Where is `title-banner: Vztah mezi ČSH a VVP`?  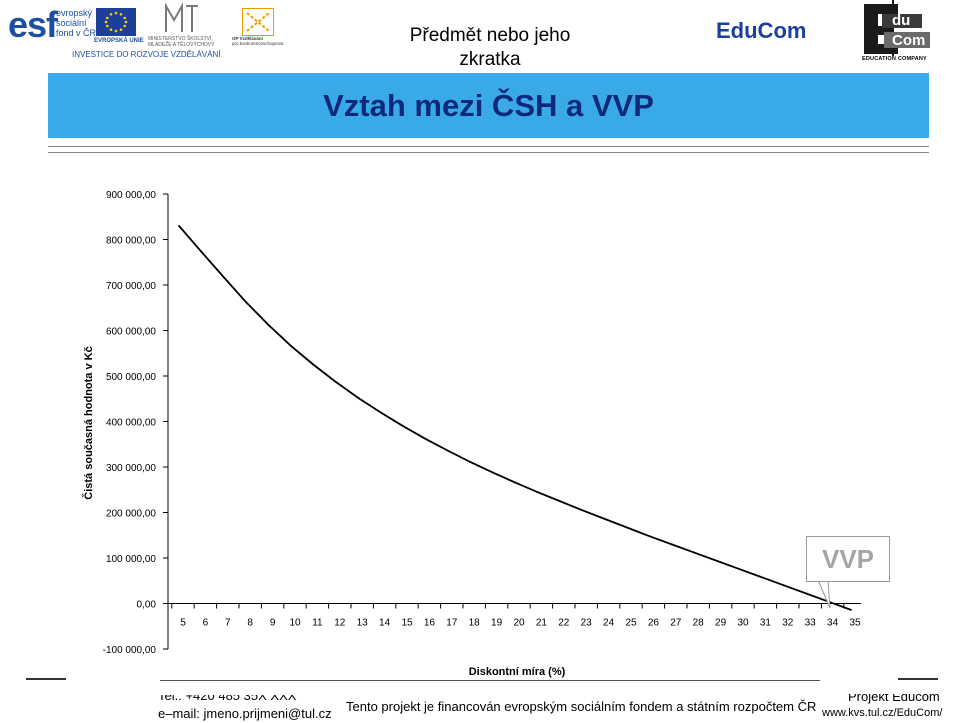 title-banner: Vztah mezi ČSH a VVP is located at coordinates (488, 105).